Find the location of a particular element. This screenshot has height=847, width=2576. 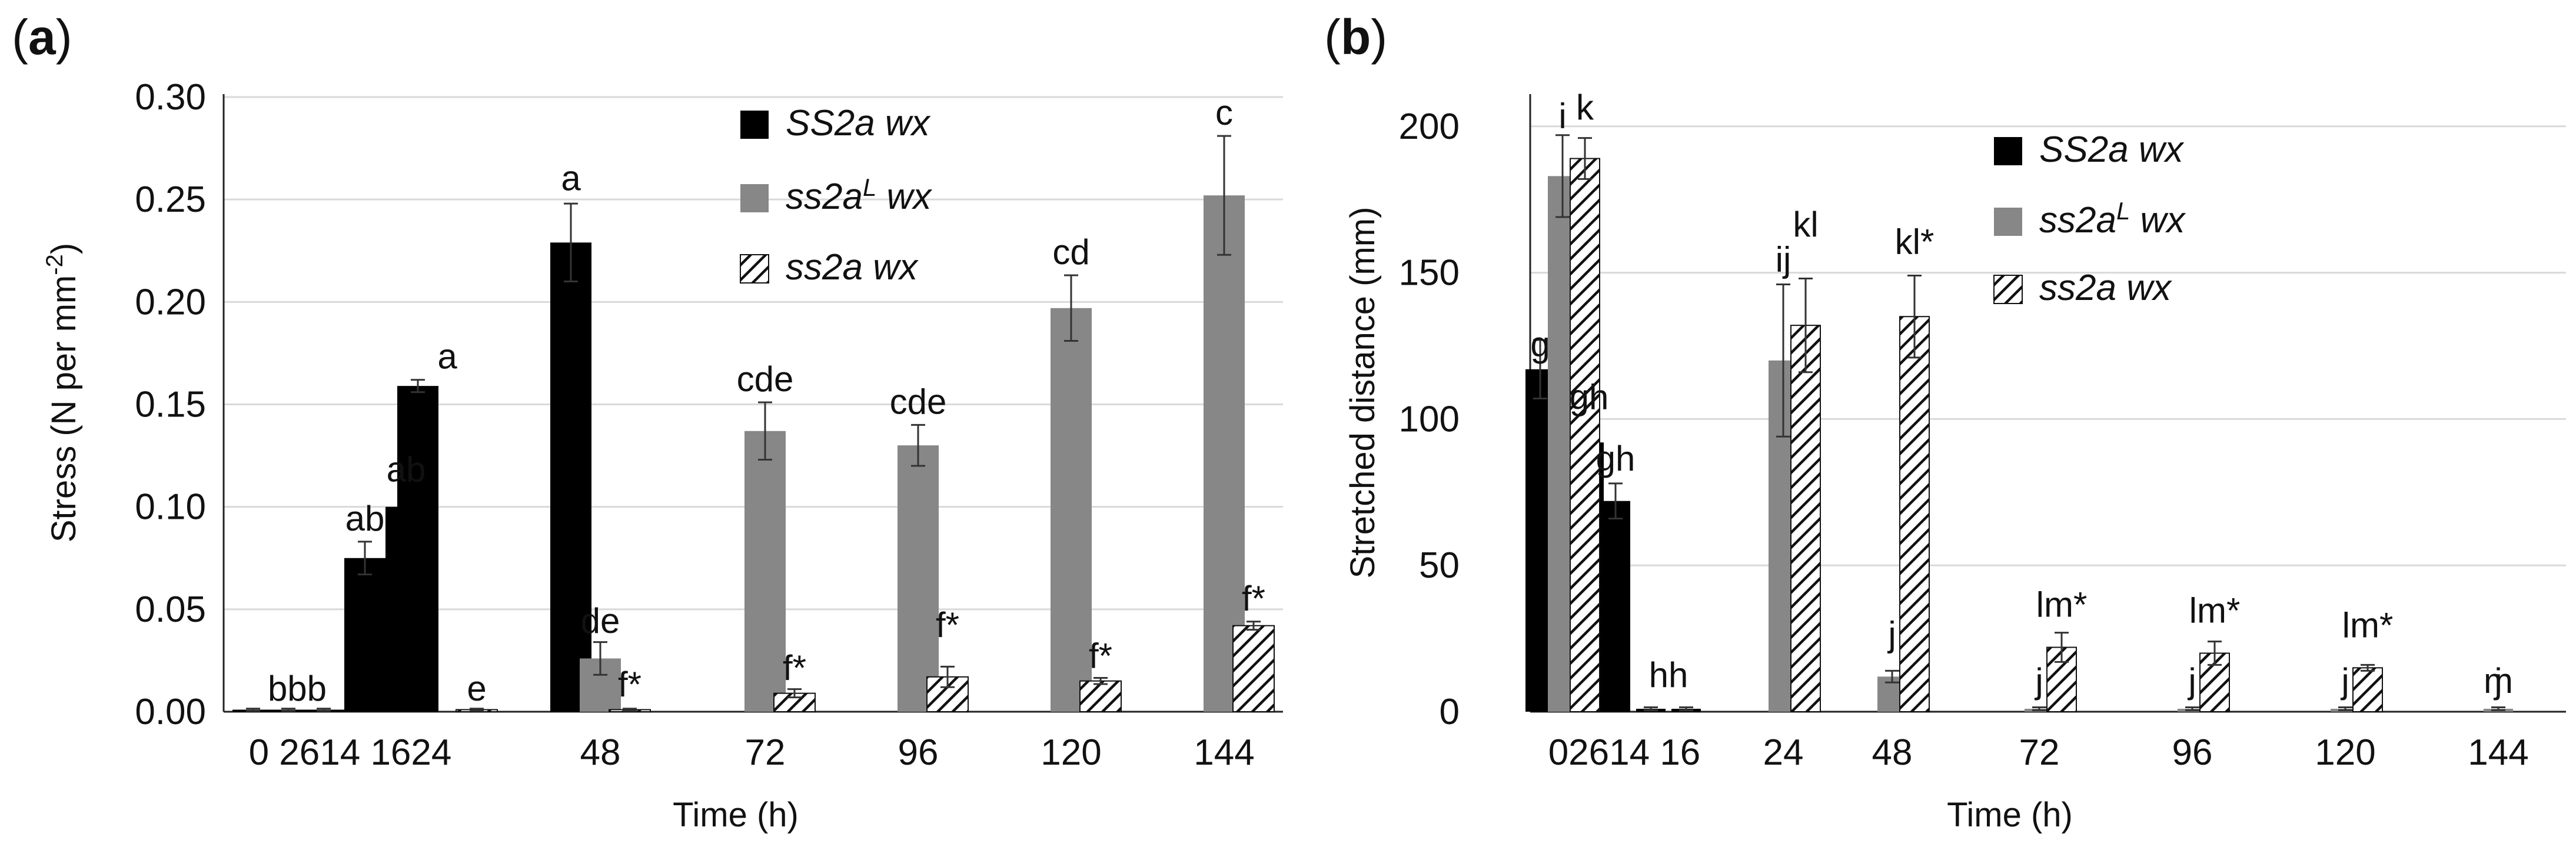

significance-label: bbb is located at coordinates (297, 688).